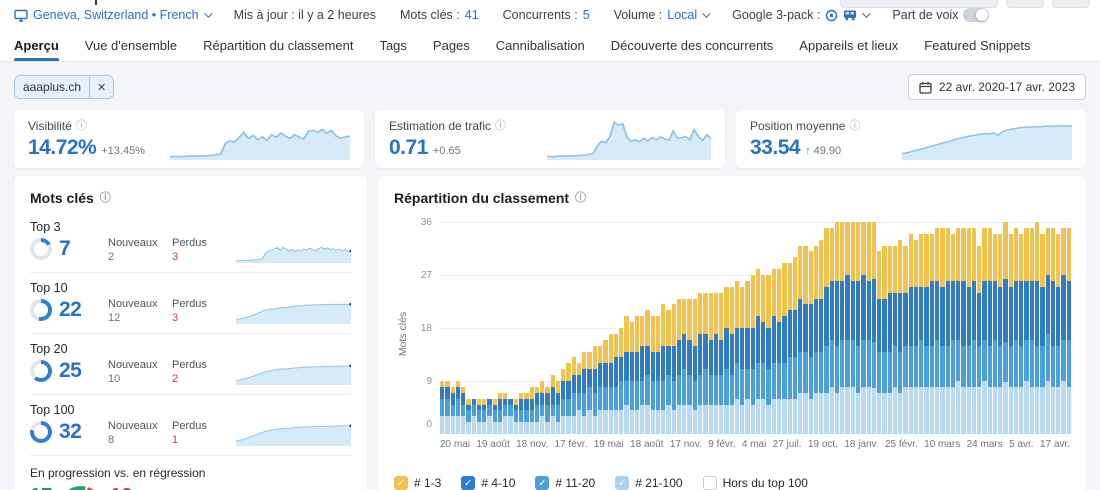 This screenshot has height=490, width=1100. I want to click on x-tick: 18 janv., so click(861, 444).